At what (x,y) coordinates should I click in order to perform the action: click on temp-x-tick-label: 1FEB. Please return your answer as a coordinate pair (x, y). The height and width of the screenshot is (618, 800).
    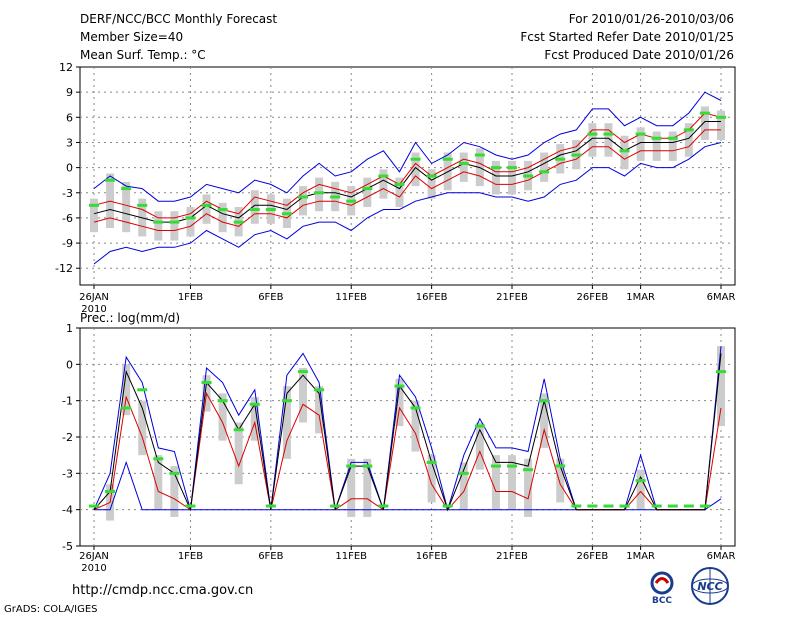
    Looking at the image, I should click on (190, 297).